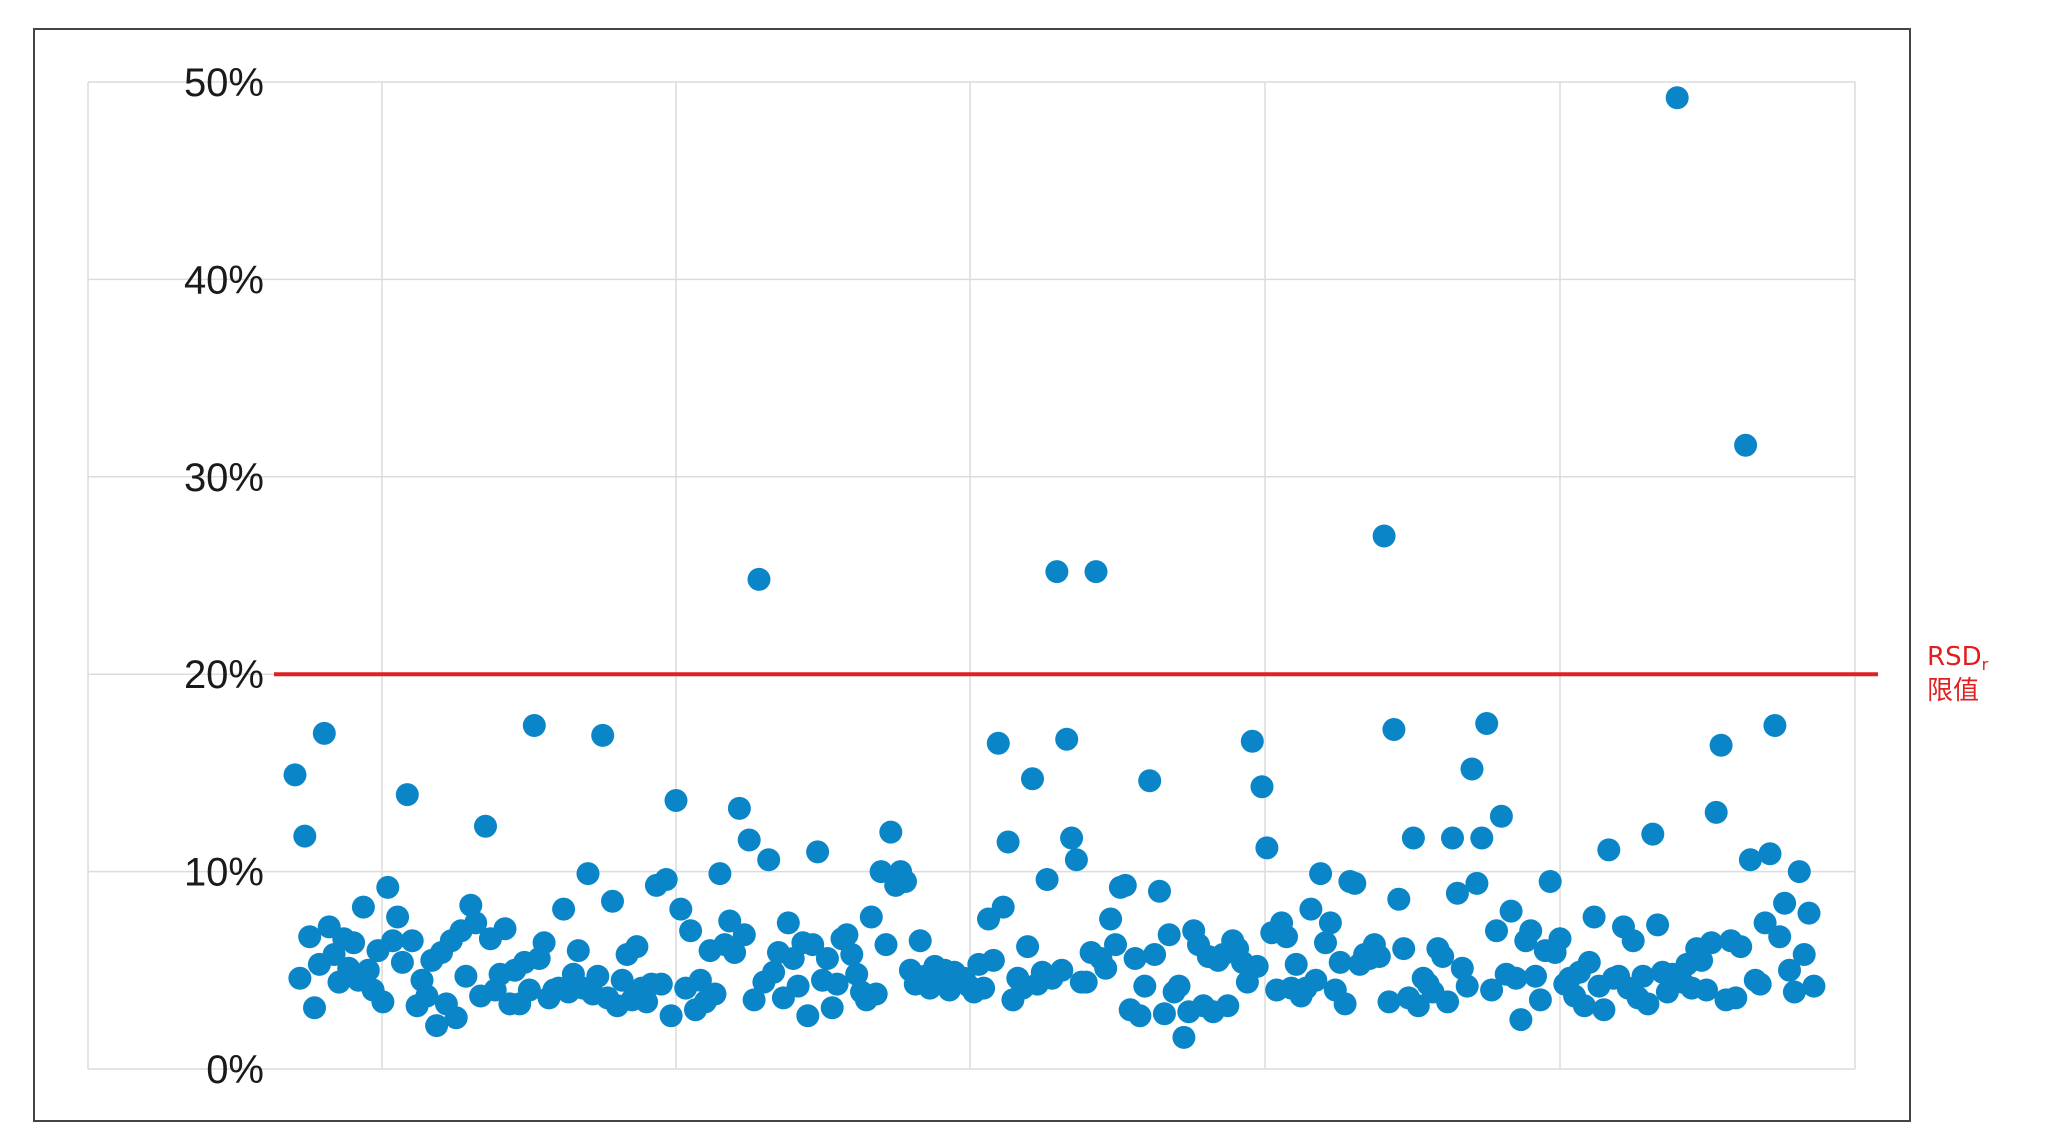 The width and height of the screenshot is (2048, 1143). I want to click on y-axis-tick-labels: 0% 10% 20% 30% 40% 50%, so click(224, 576).